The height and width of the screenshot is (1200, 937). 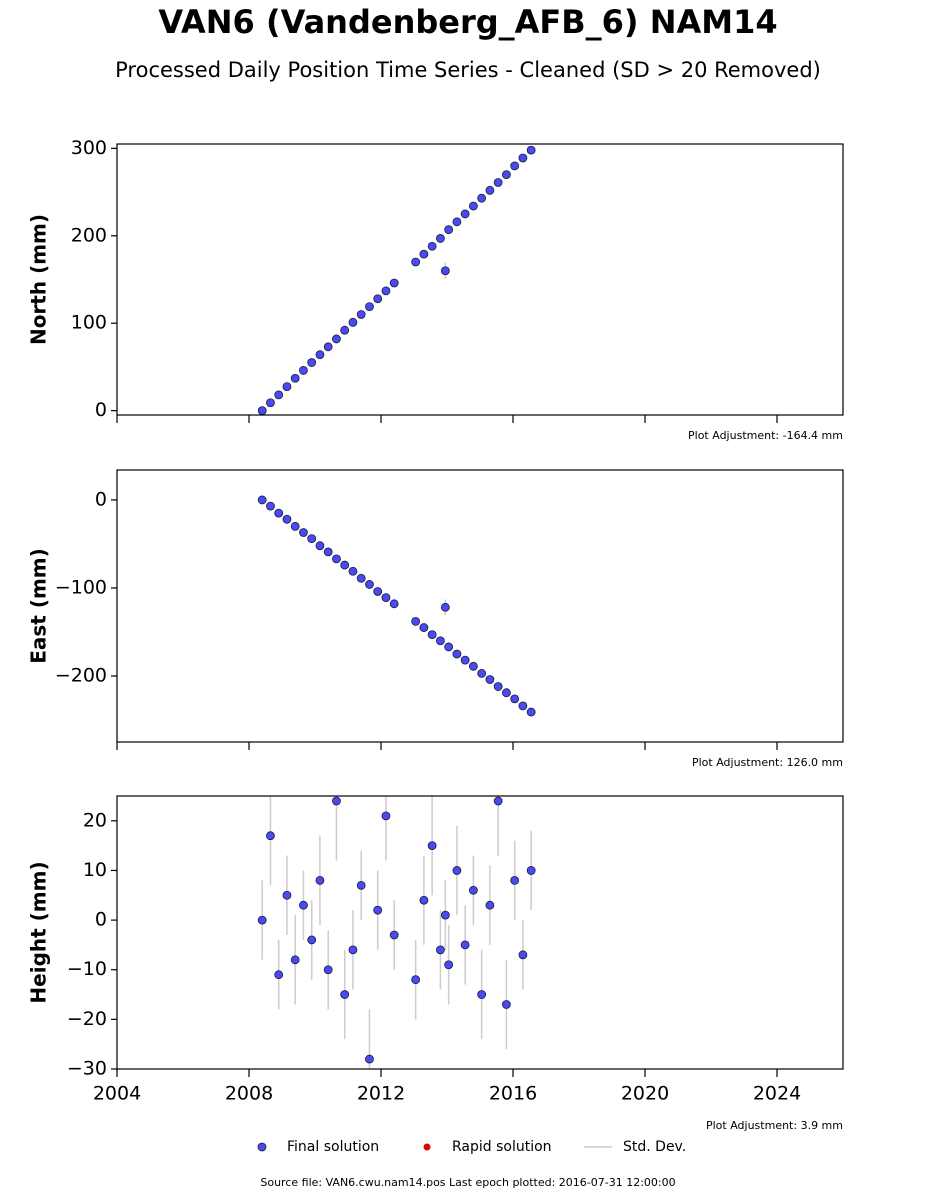 I want to click on legend-label: Rapid solution, so click(x=502, y=1147).